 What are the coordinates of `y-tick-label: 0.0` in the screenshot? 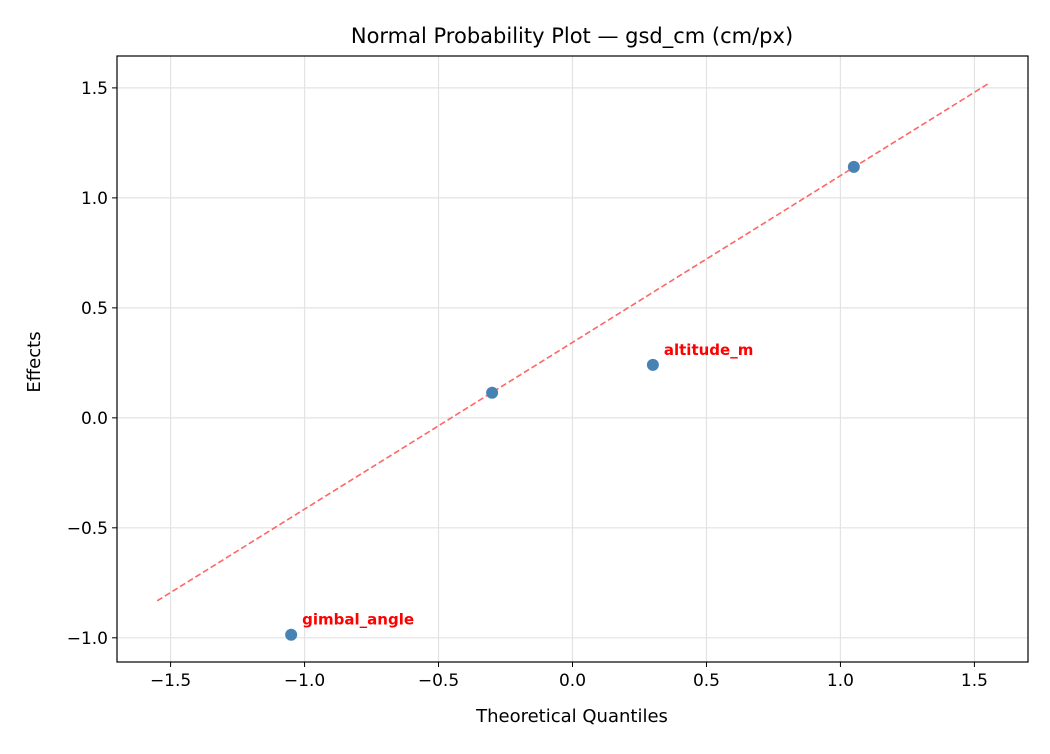 It's located at (94, 419).